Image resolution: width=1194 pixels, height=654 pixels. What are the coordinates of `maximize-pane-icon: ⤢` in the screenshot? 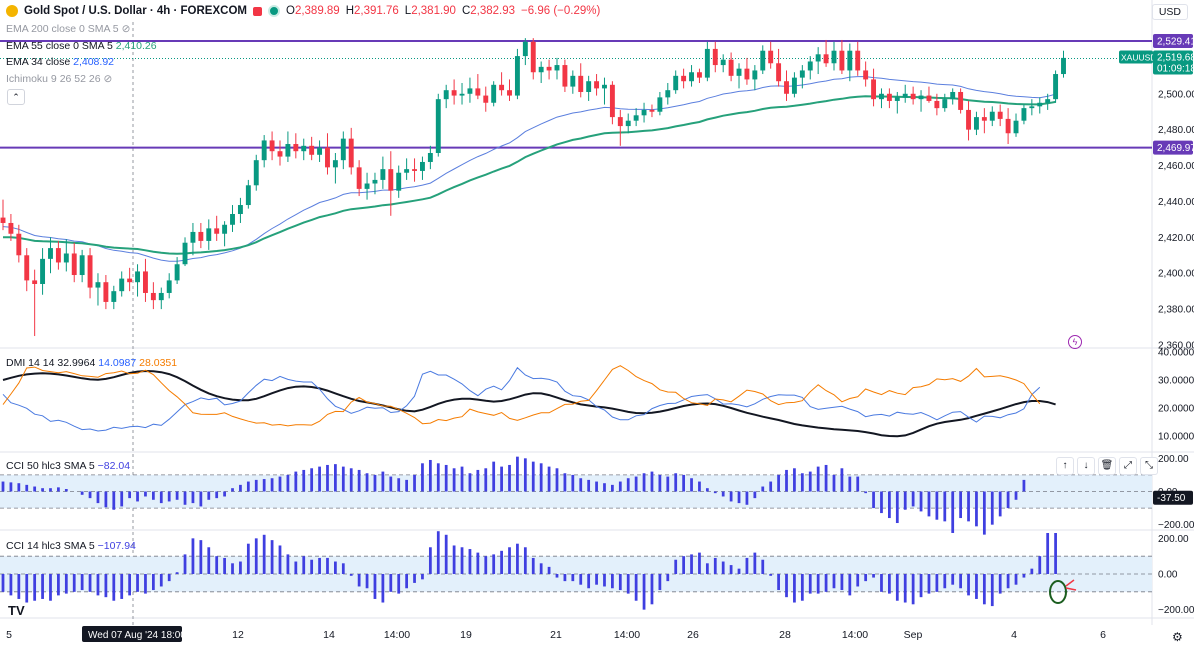 It's located at (1128, 466).